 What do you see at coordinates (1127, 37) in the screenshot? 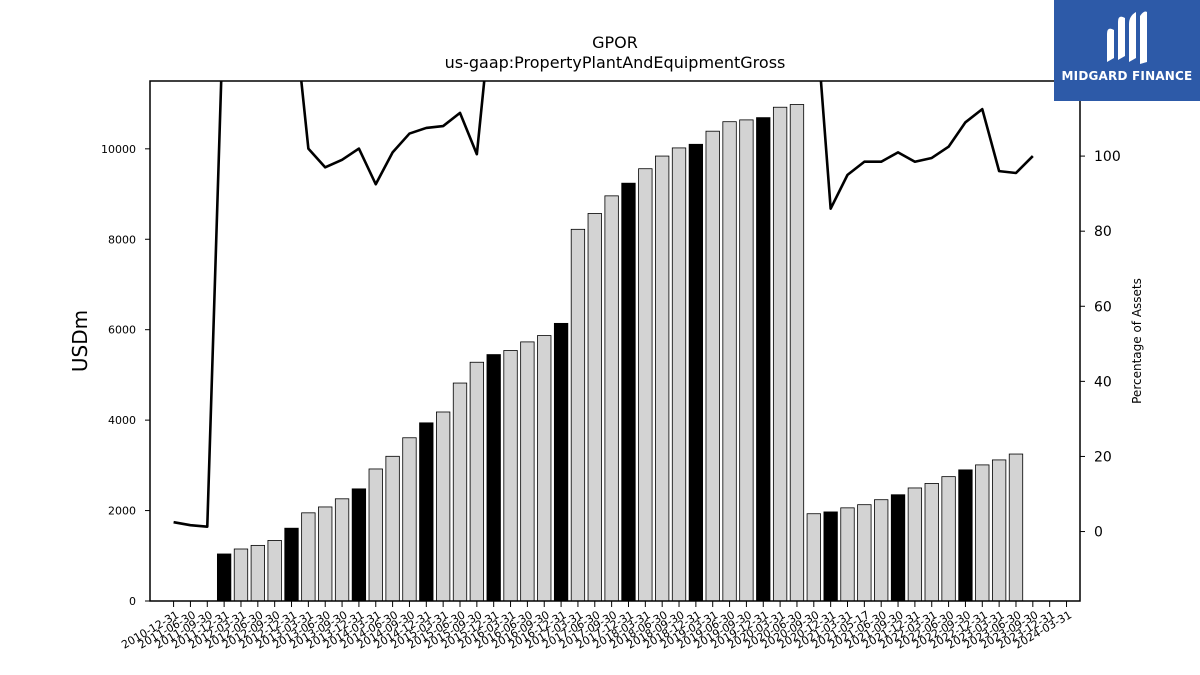
I see `midgard-logo-icon` at bounding box center [1127, 37].